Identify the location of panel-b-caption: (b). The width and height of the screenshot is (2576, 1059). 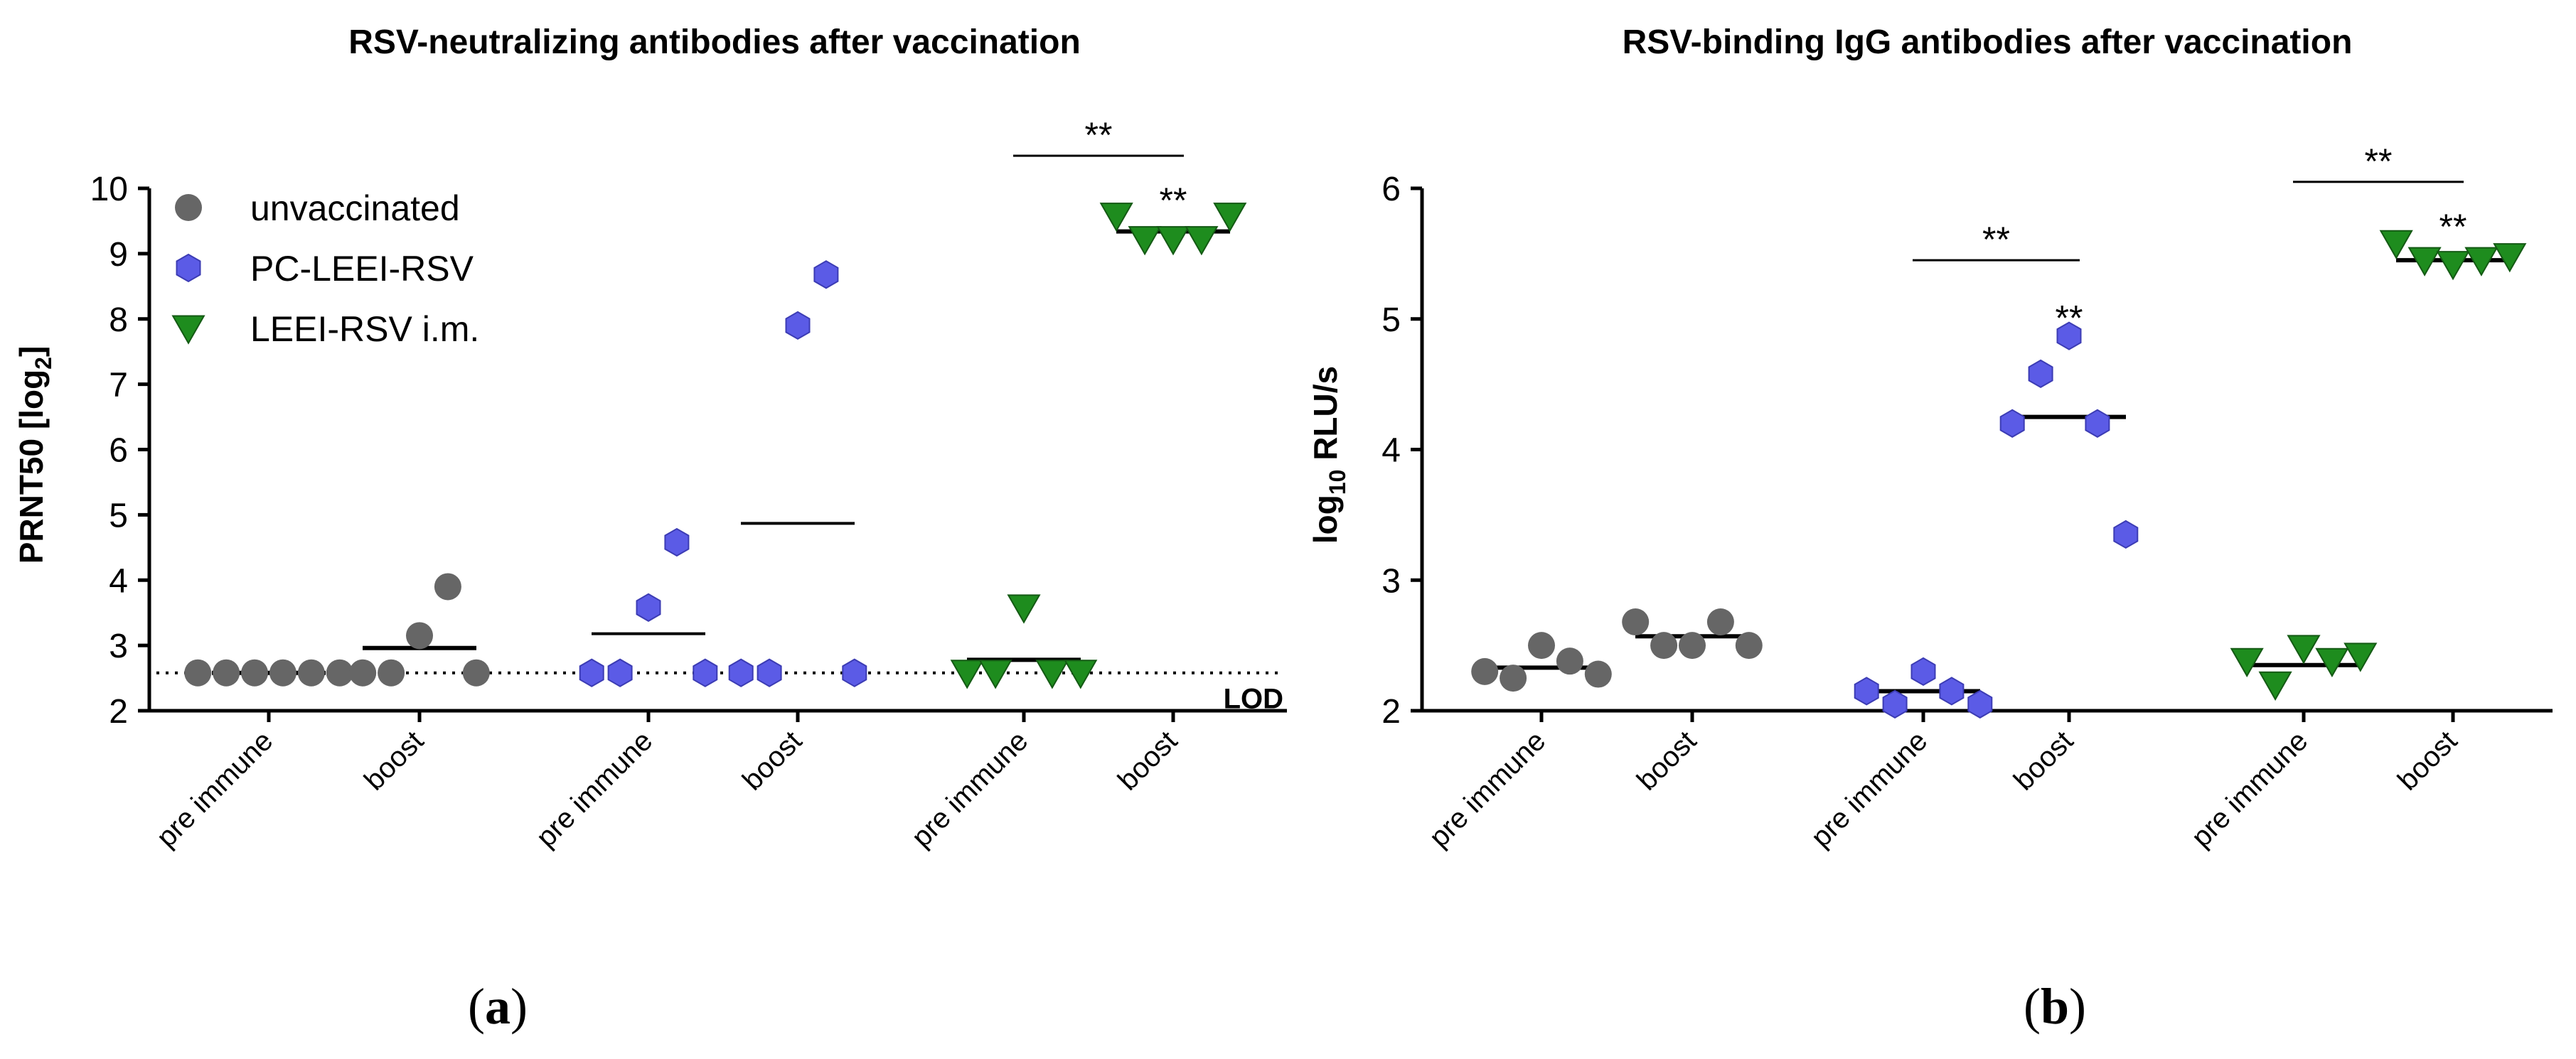
(2054, 1006).